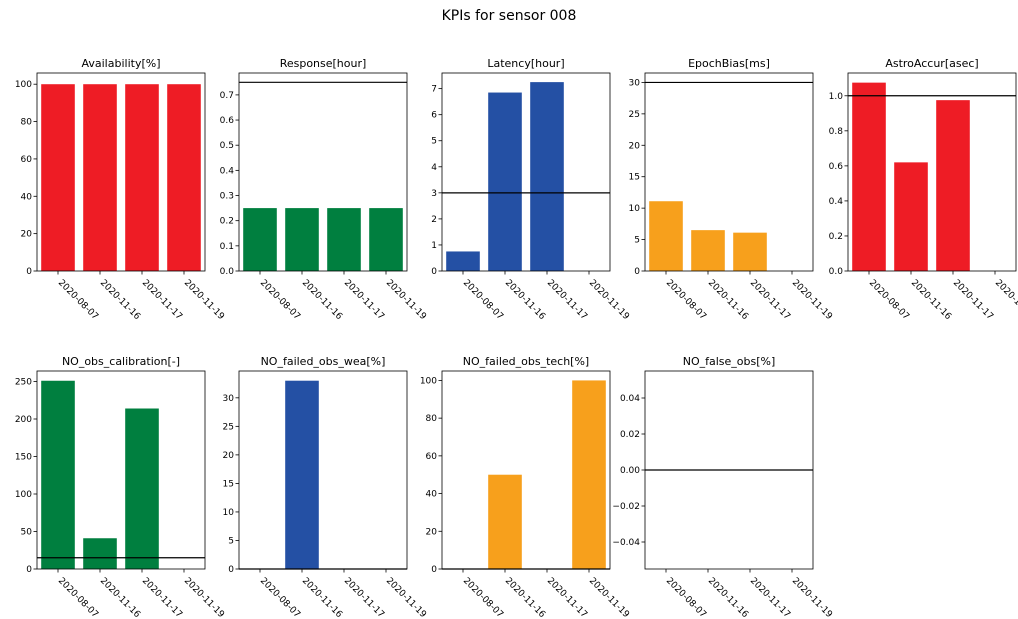  Describe the element at coordinates (227, 272) in the screenshot. I see `y-tick-label: 0.0` at that location.